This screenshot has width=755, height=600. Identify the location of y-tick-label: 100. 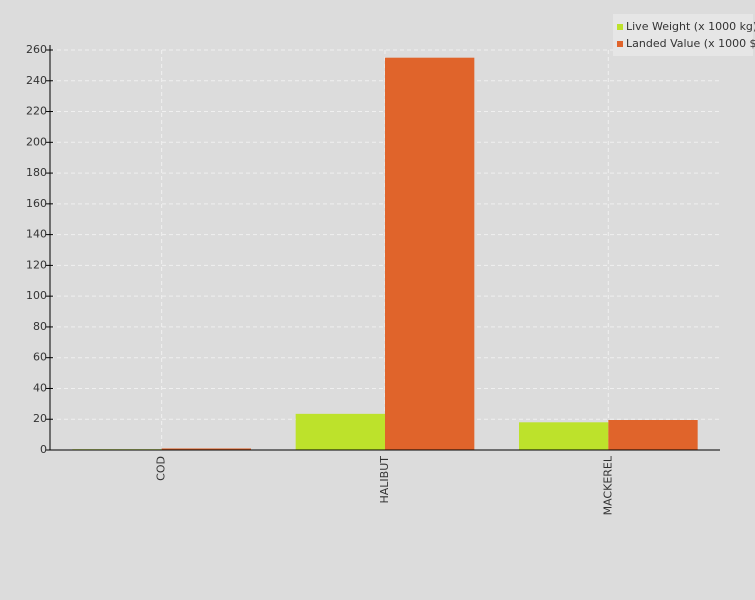
(36, 295).